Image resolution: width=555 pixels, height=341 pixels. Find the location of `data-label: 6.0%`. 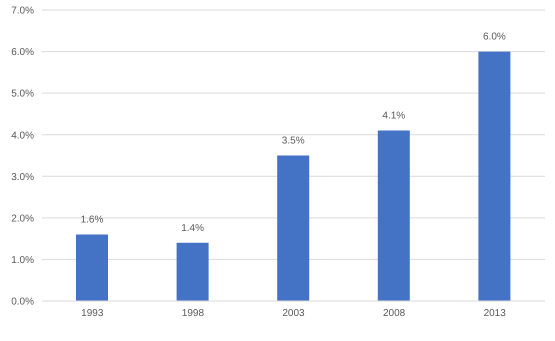

data-label: 6.0% is located at coordinates (494, 37).